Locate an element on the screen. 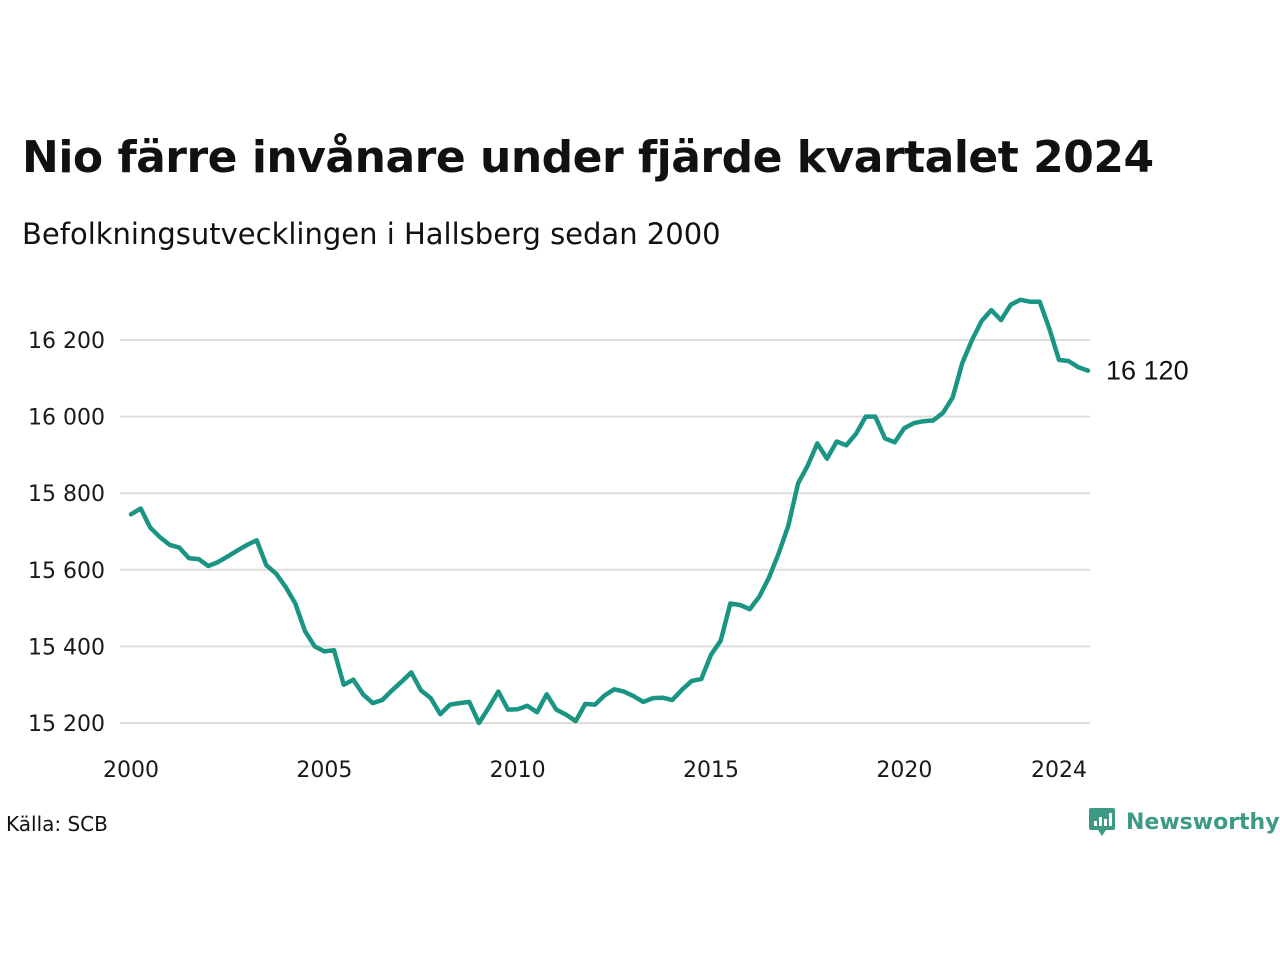  y-tick-label: 15 800 is located at coordinates (66, 494).